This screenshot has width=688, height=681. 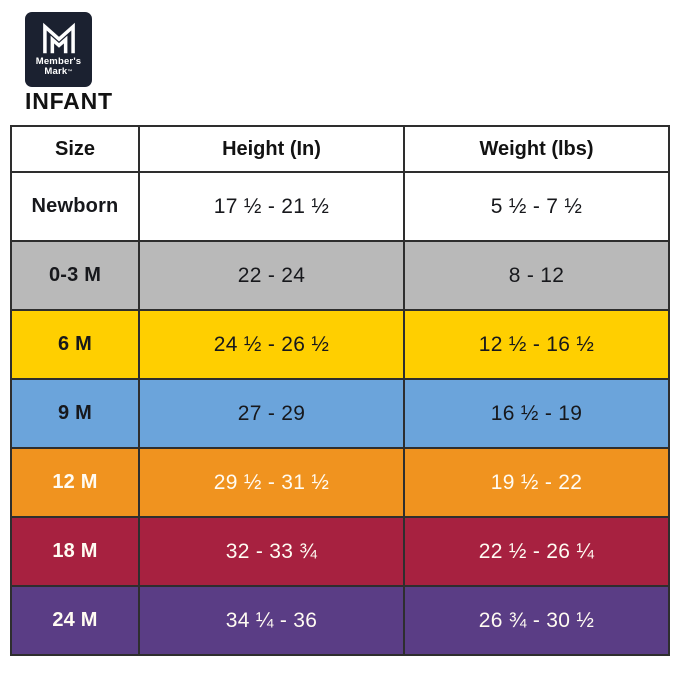 What do you see at coordinates (271, 482) in the screenshot?
I see `height-cell: 29 ½ - 31 ½` at bounding box center [271, 482].